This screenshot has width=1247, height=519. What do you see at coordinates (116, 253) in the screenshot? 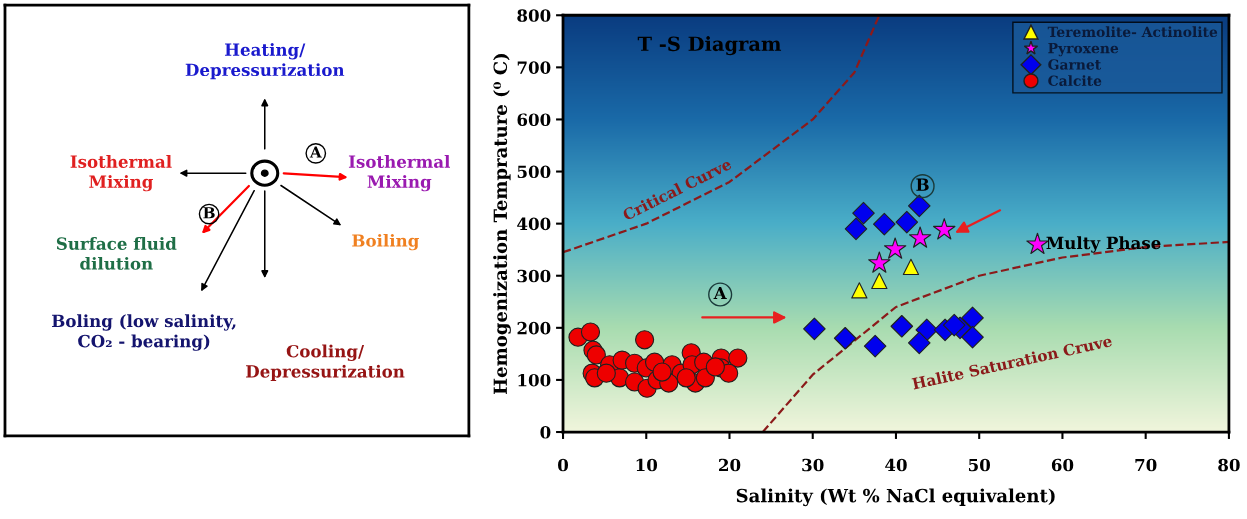
I see `text: Surface fluid dilution` at bounding box center [116, 253].